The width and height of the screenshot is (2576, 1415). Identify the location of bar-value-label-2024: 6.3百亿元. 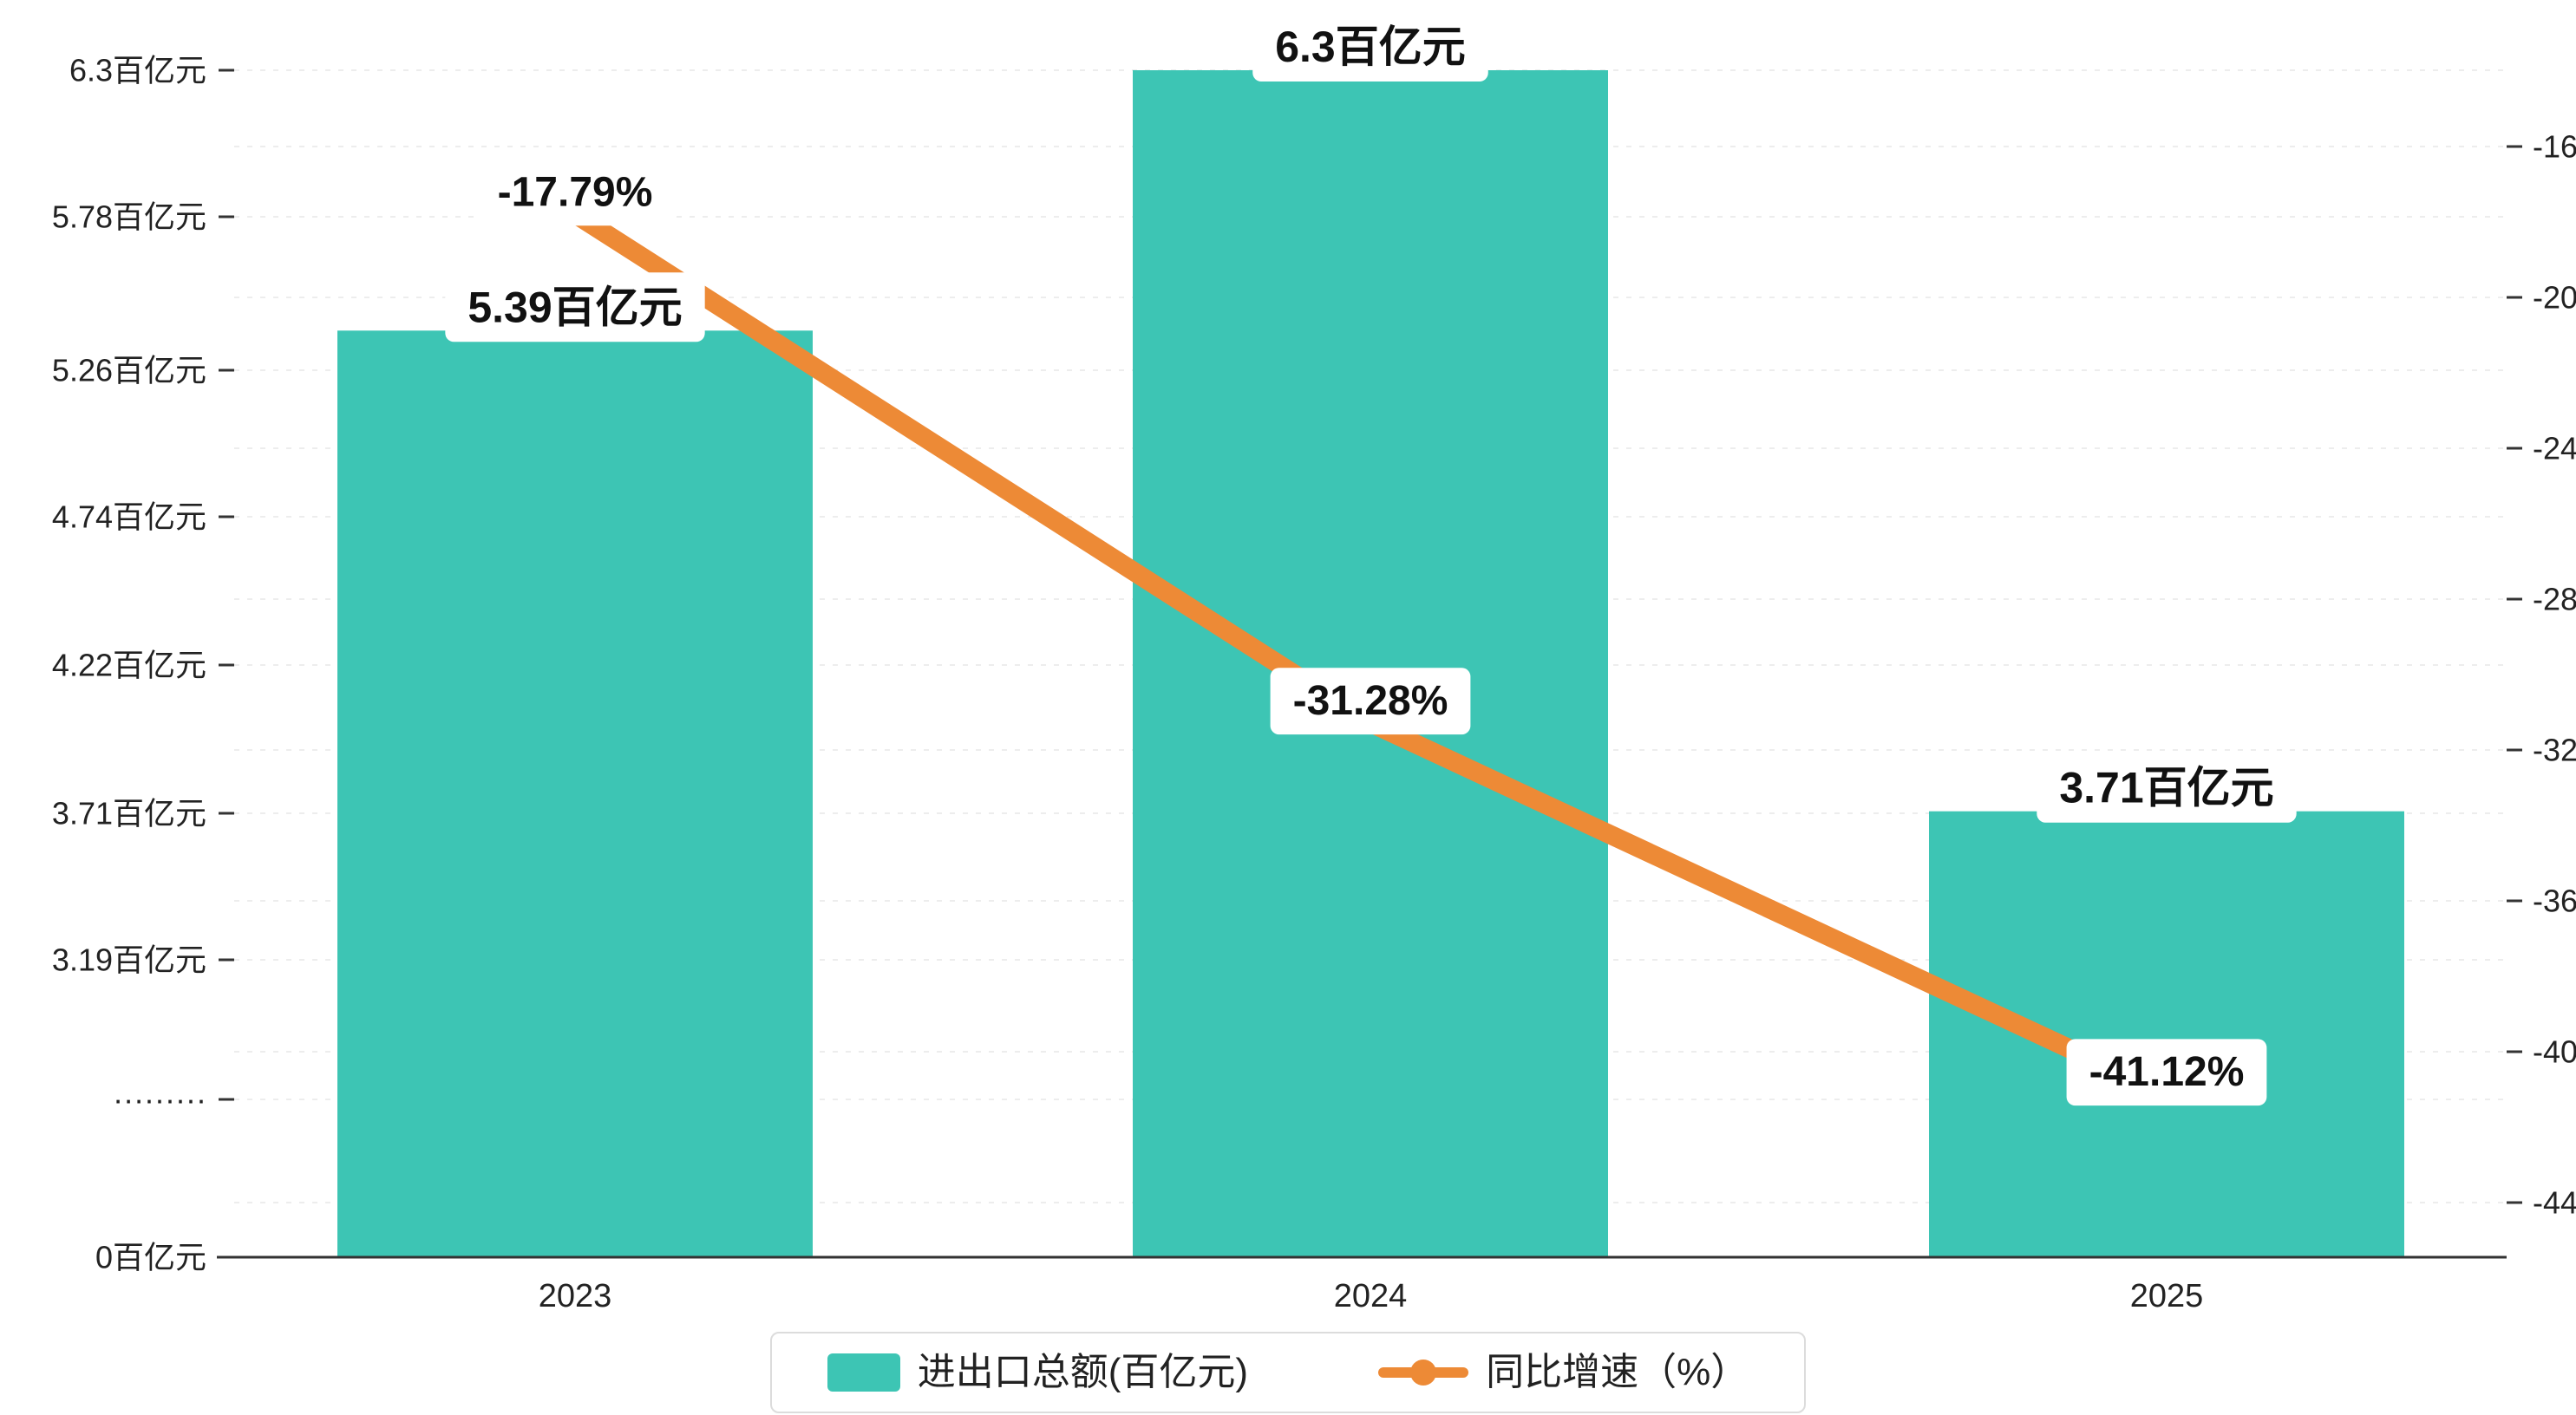
(1370, 47).